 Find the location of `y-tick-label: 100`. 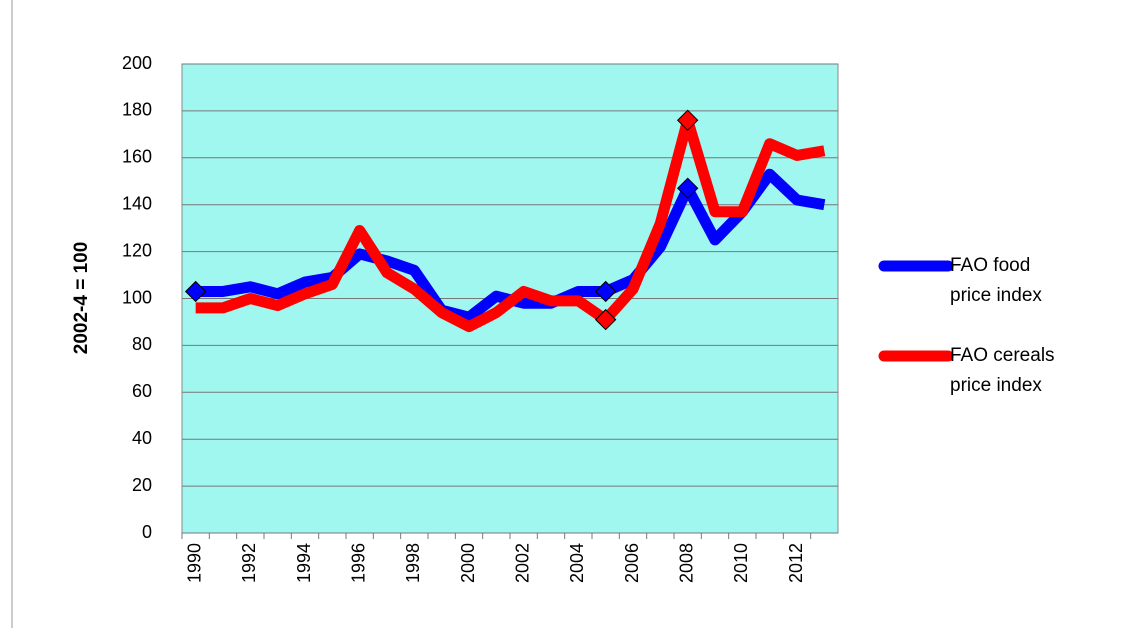

y-tick-label: 100 is located at coordinates (137, 297).